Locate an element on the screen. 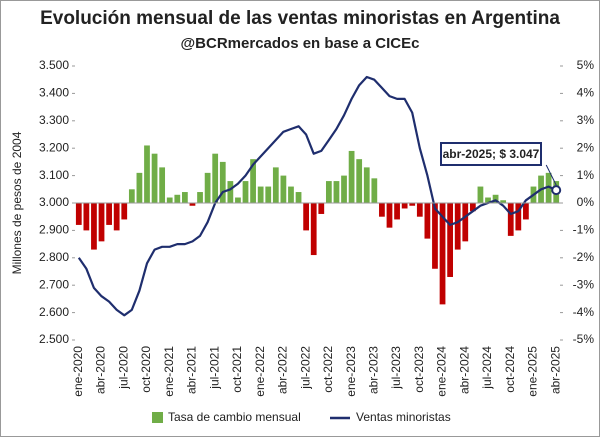  x-tick-label: abr-2024 is located at coordinates (464, 370).